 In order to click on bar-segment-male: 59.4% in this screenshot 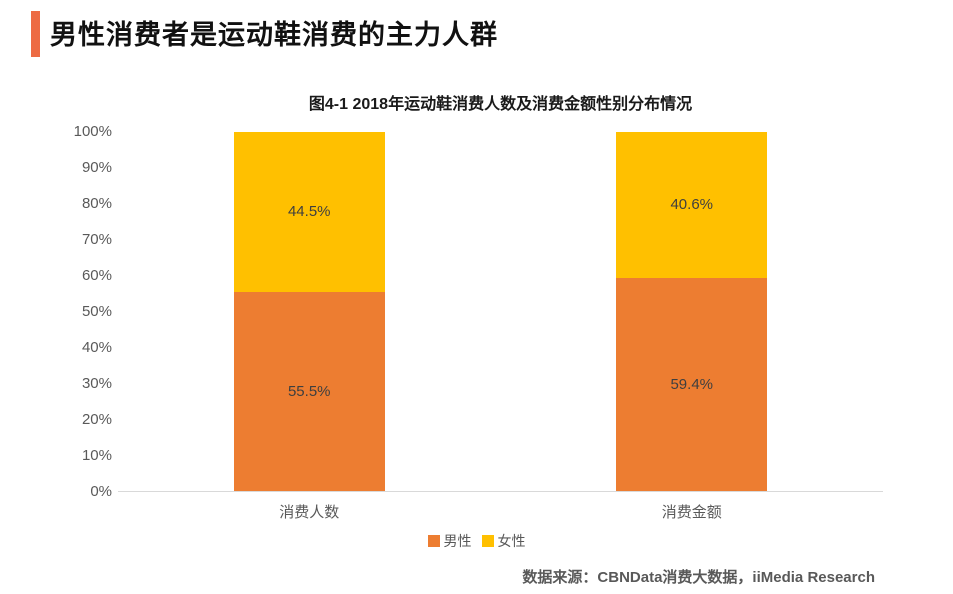, I will do `click(692, 384)`.